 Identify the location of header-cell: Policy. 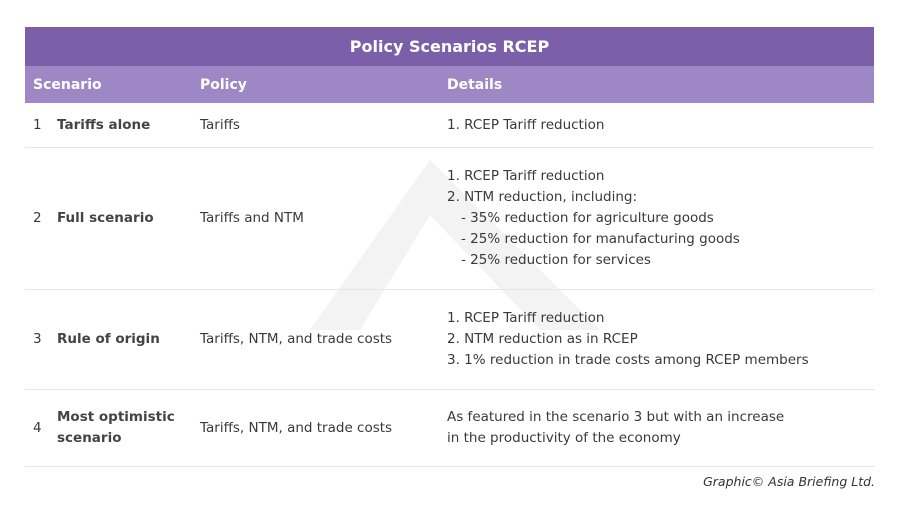
(223, 84).